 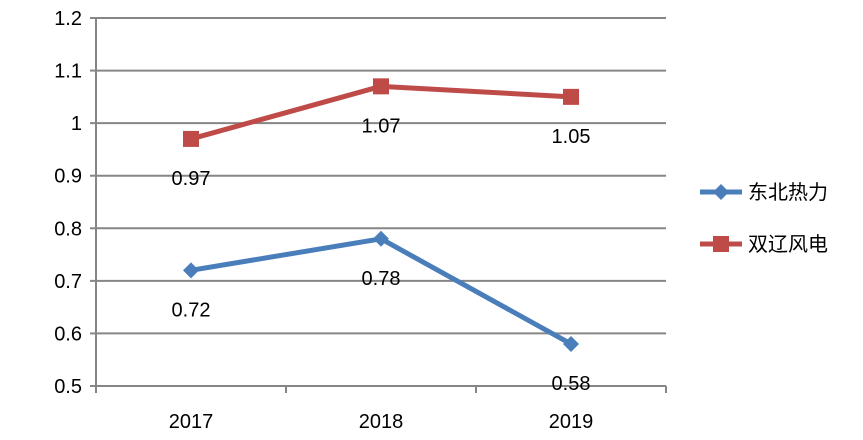 I want to click on y-tick-label: 0.5, so click(x=68, y=387).